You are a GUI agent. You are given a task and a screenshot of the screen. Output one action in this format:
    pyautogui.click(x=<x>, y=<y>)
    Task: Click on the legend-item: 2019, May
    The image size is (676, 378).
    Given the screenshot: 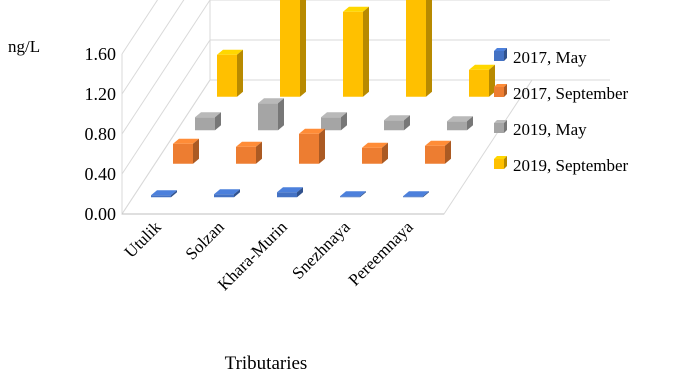 What is the action you would take?
    pyautogui.click(x=540, y=129)
    